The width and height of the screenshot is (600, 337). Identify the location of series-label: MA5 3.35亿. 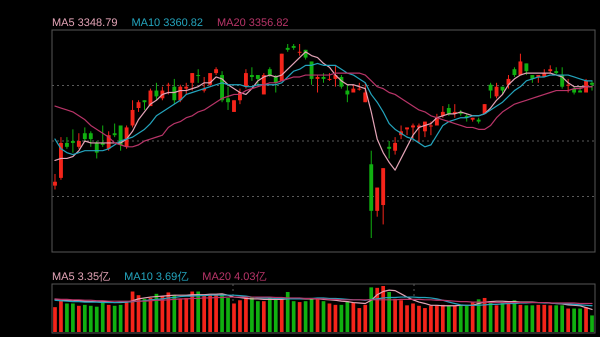
(81, 277).